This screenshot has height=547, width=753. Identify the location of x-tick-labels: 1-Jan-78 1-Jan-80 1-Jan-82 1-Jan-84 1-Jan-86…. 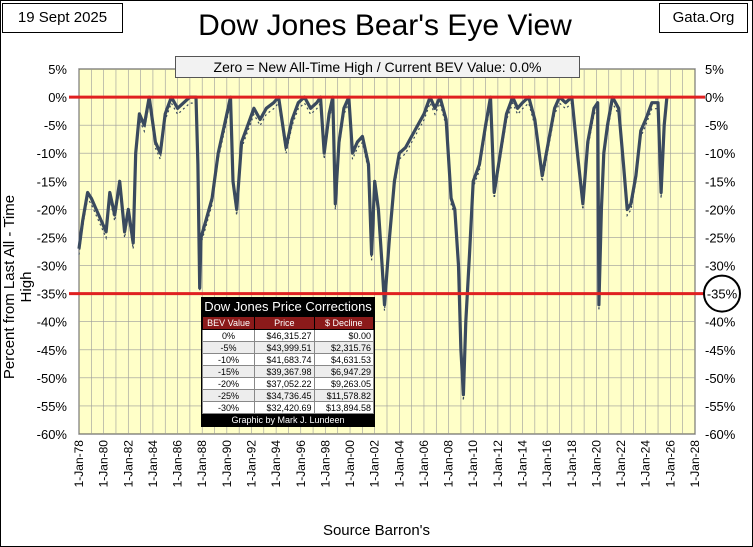
(387, 464).